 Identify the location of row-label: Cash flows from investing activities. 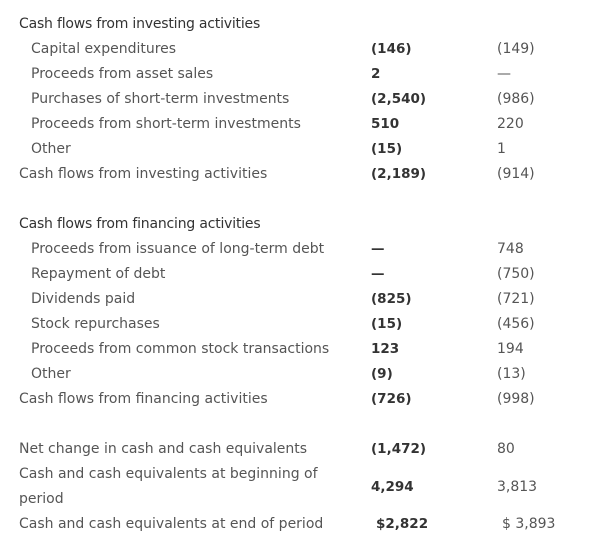
(143, 174).